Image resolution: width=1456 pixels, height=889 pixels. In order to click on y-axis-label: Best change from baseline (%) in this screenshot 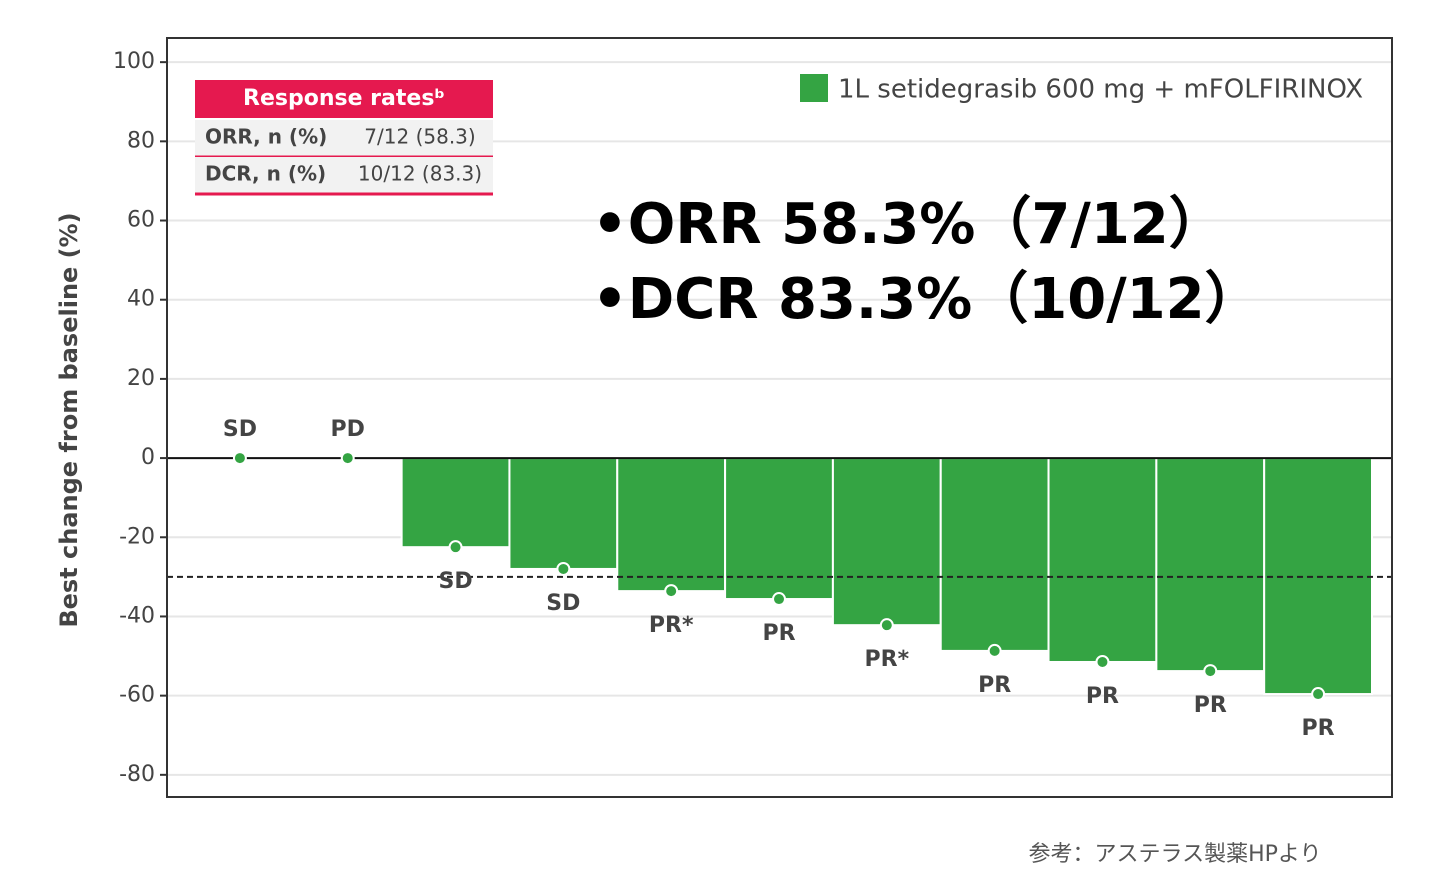, I will do `click(69, 419)`.